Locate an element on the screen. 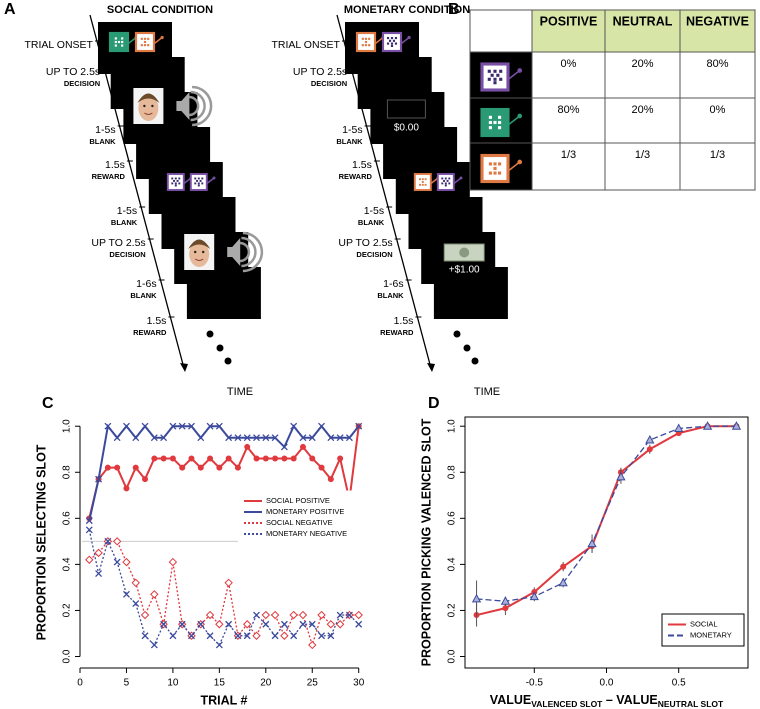  y-tick-label: 0.2 is located at coordinates (452, 610).